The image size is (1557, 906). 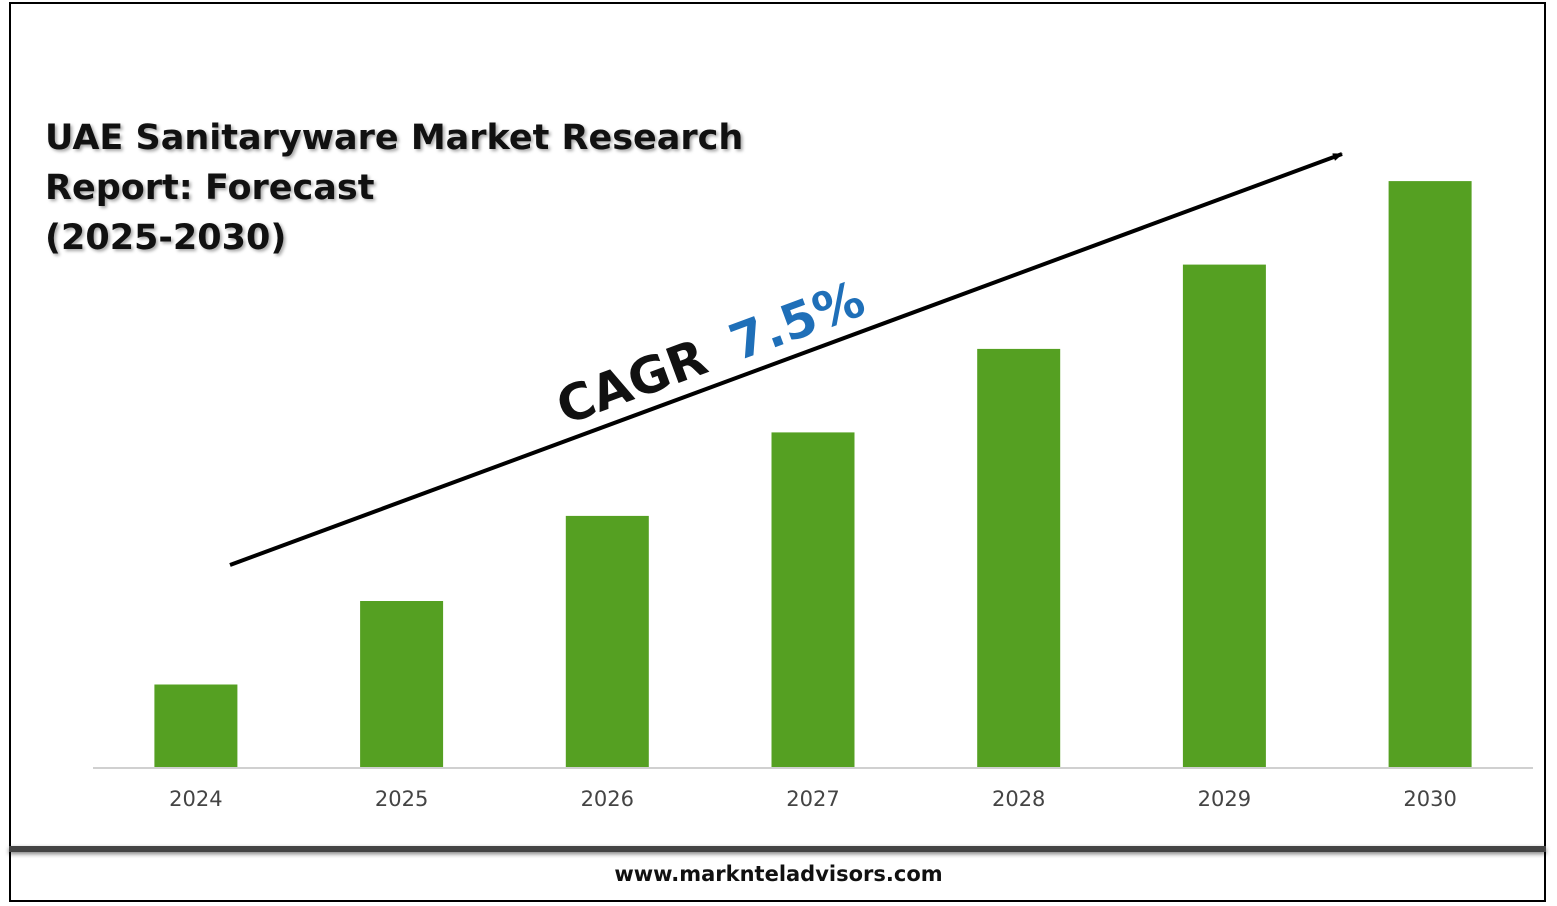 I want to click on bar-2030, so click(x=1430, y=475).